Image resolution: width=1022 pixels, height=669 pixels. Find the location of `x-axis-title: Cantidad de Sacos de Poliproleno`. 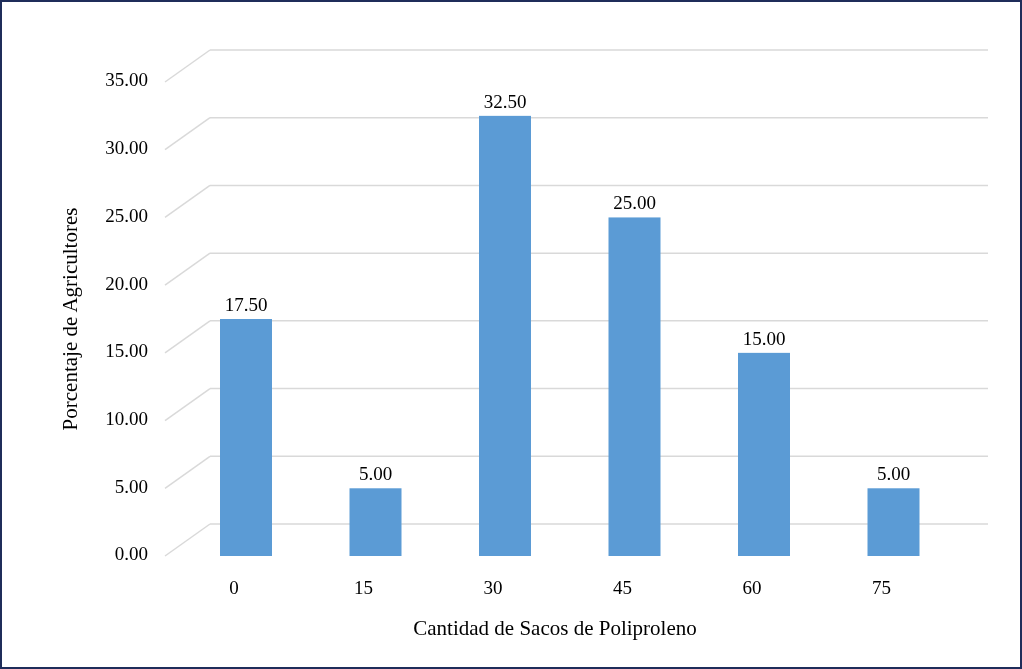

x-axis-title: Cantidad de Sacos de Poliproleno is located at coordinates (555, 627).